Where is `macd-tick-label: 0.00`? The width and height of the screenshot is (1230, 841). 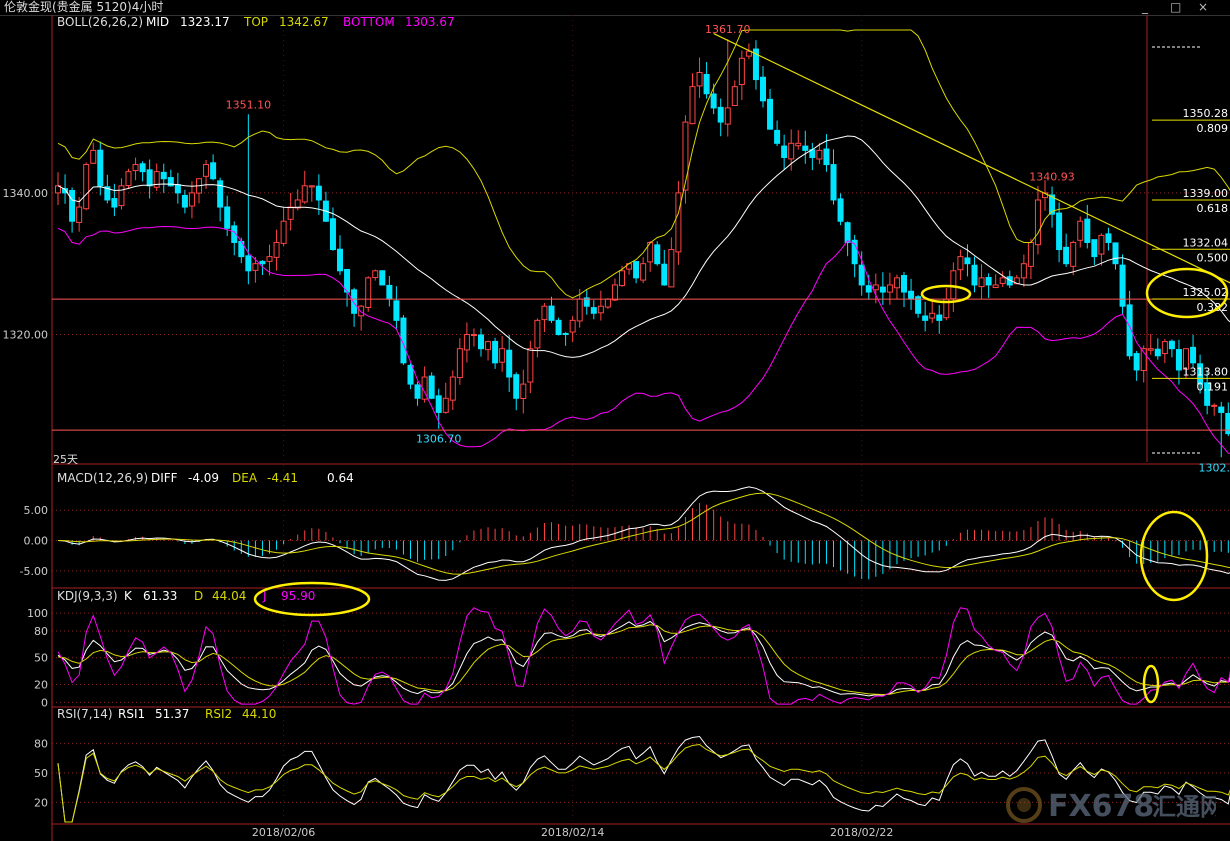 macd-tick-label: 0.00 is located at coordinates (36, 541).